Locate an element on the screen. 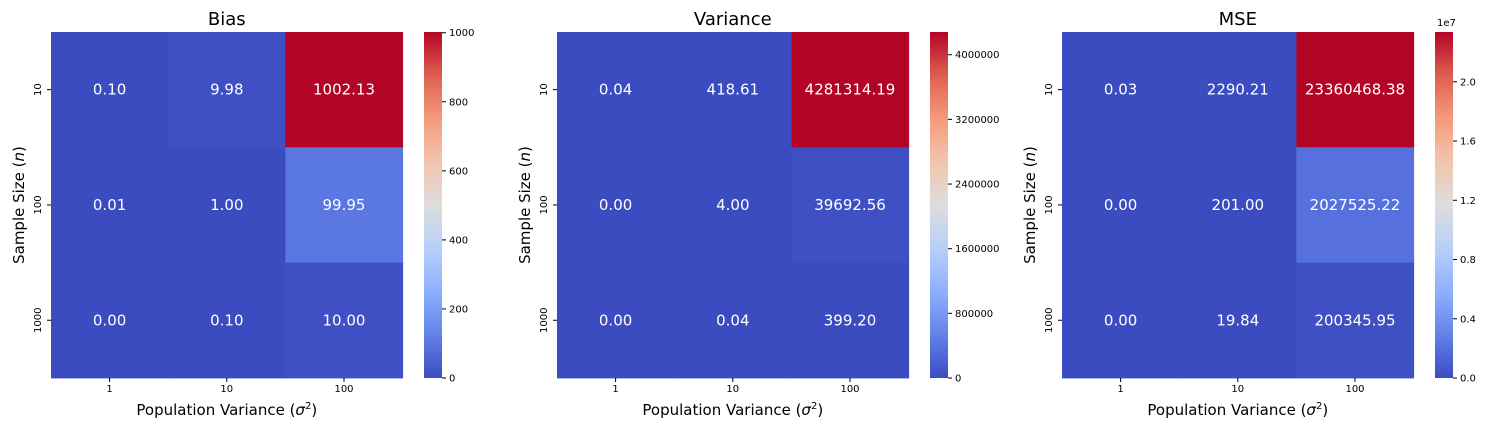  cell-value-label: 10.00 is located at coordinates (344, 320).